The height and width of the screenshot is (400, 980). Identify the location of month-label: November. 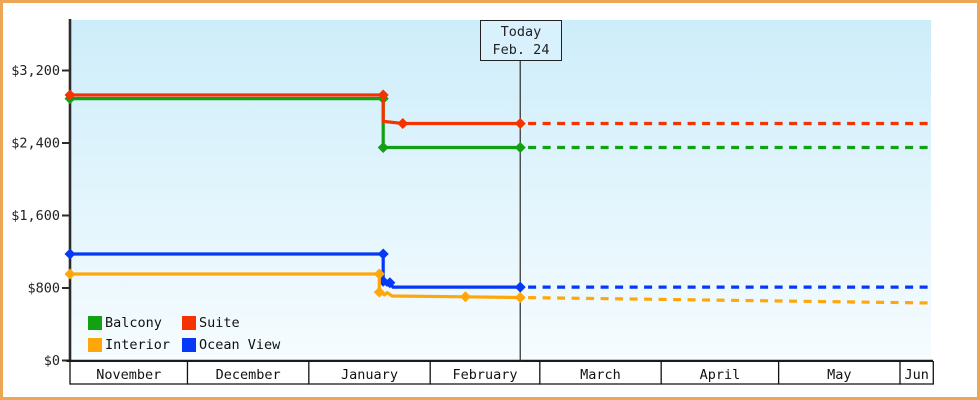
(128, 375).